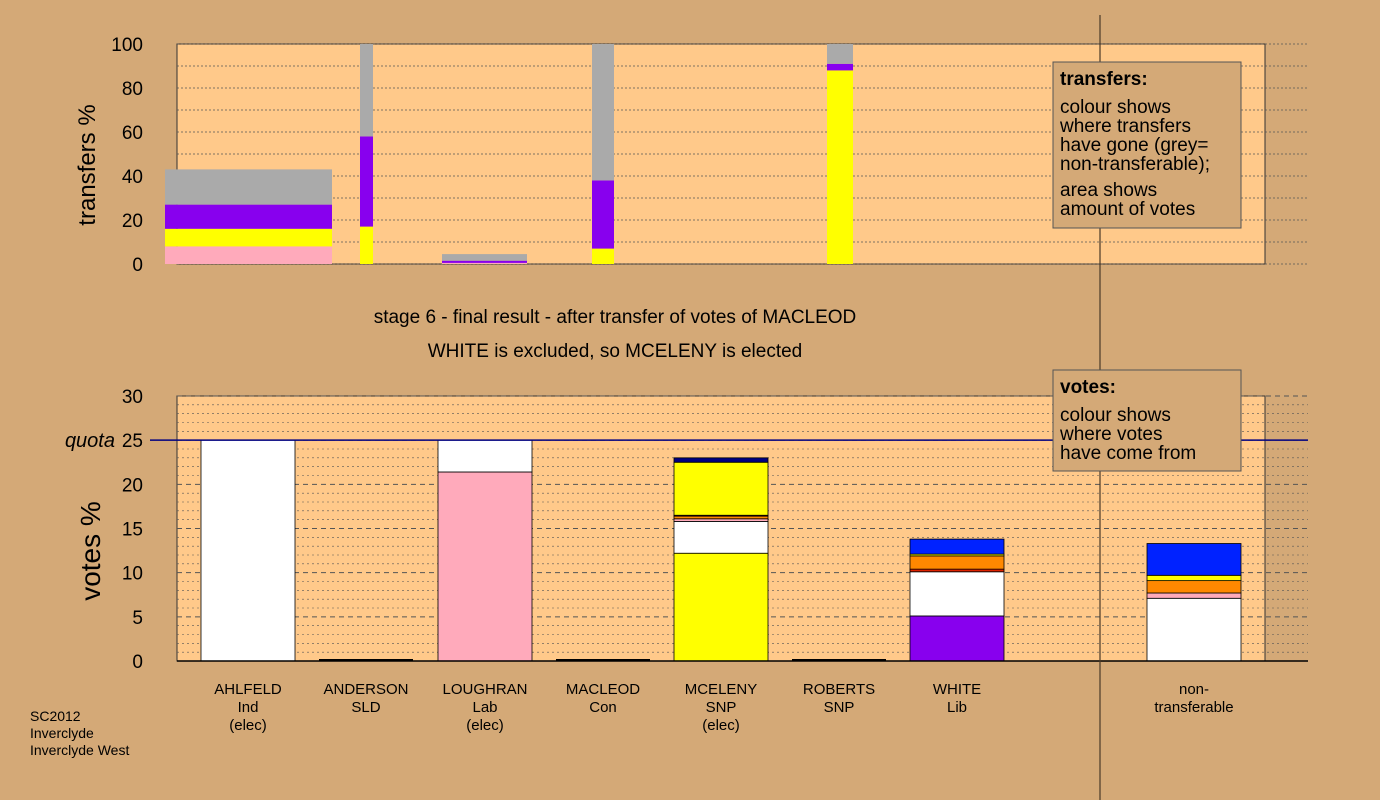 The height and width of the screenshot is (800, 1380). I want to click on votes-y-tick-label: 30, so click(132, 397).